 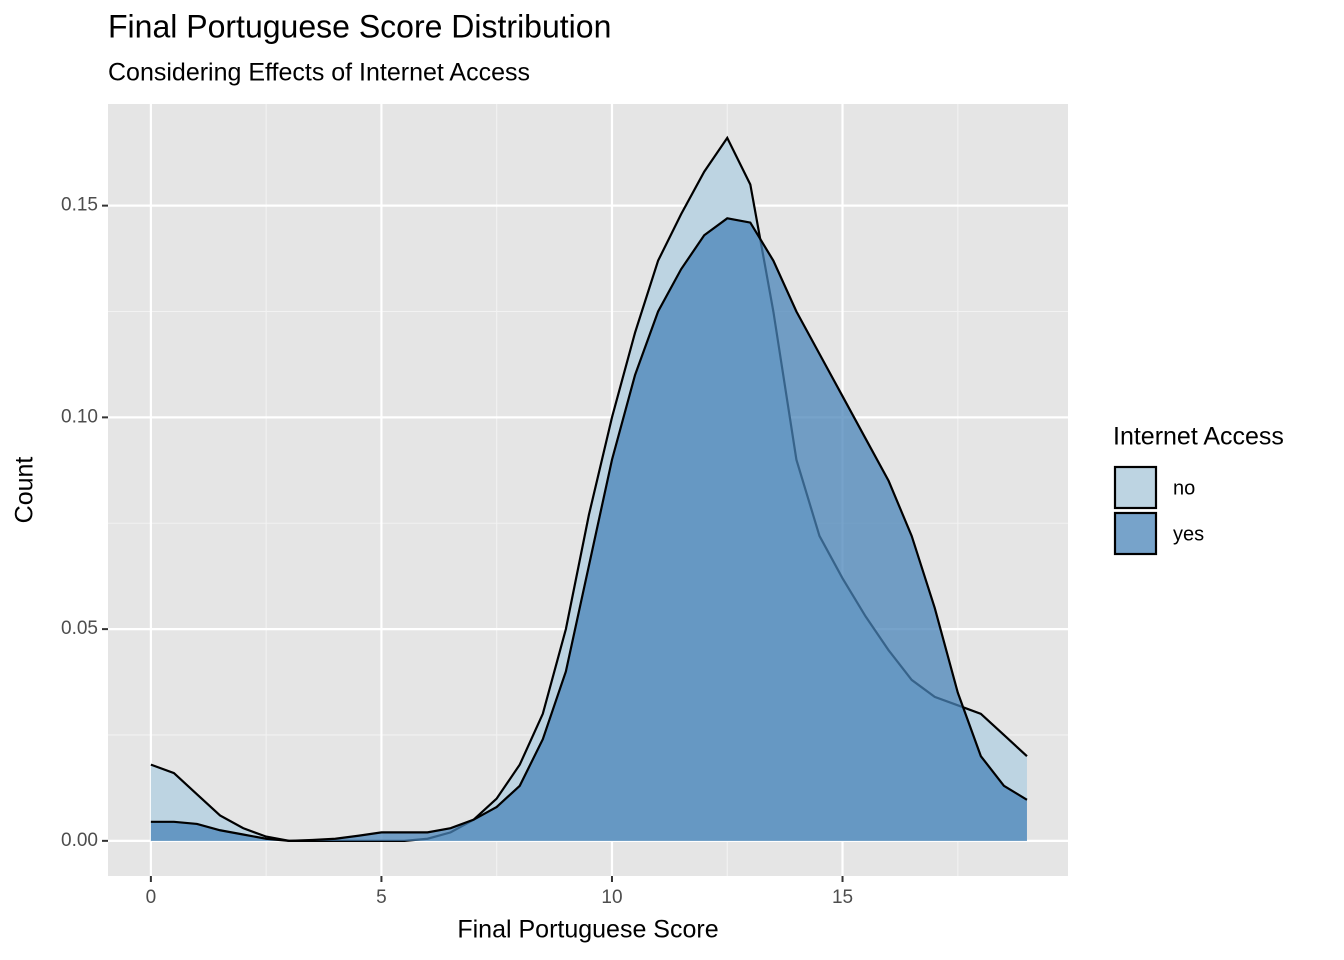 I want to click on x-tick-label: 10, so click(x=611, y=897).